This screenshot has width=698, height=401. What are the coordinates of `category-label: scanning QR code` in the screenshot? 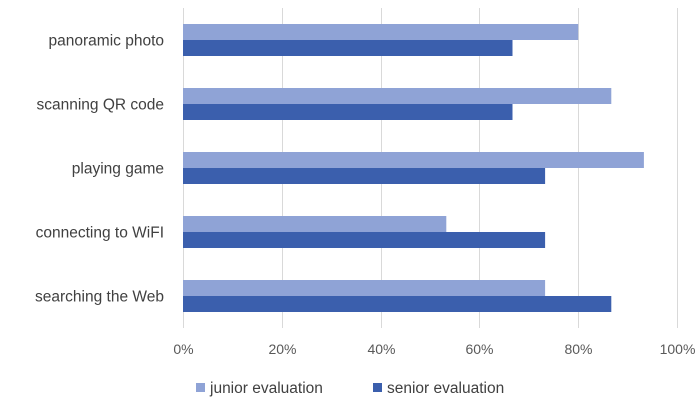 It's located at (100, 105).